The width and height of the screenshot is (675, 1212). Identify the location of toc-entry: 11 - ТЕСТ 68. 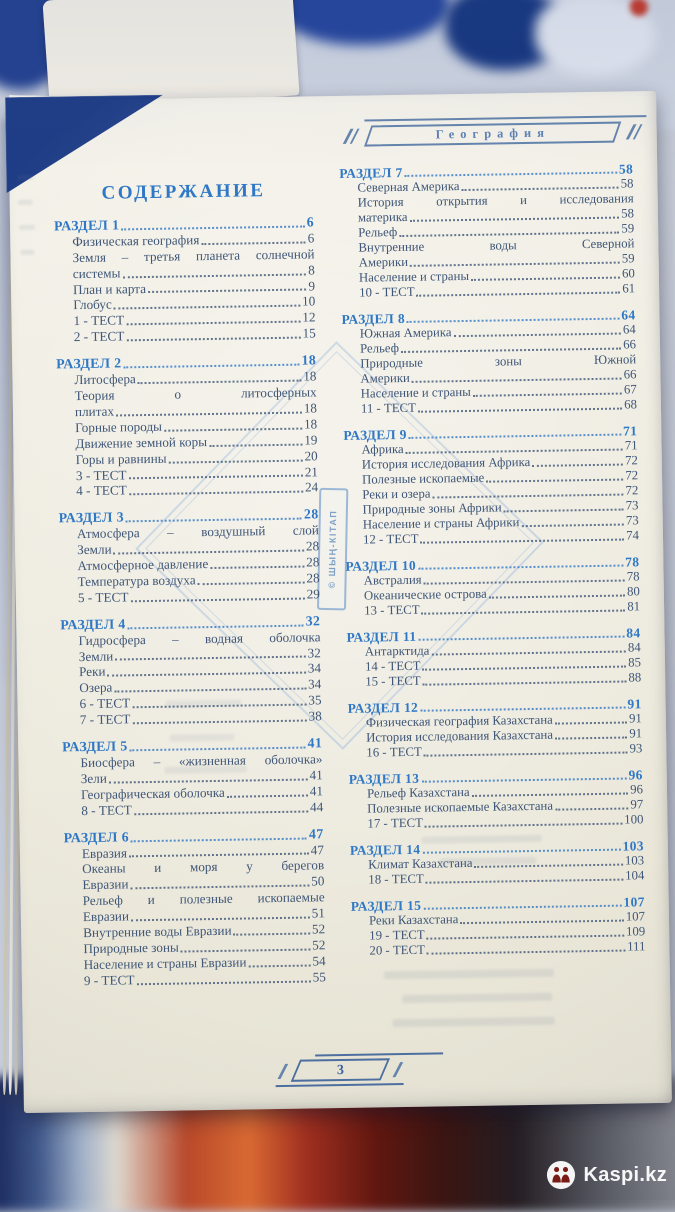
(490, 407).